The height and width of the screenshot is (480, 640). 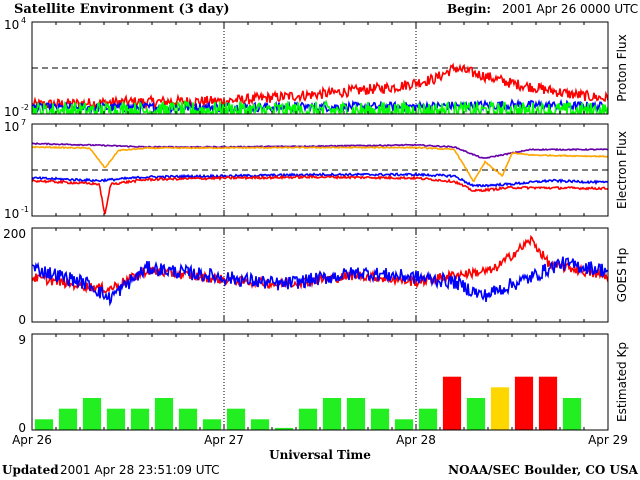 I want to click on y-axis-label: Electron Flux, so click(x=622, y=170).